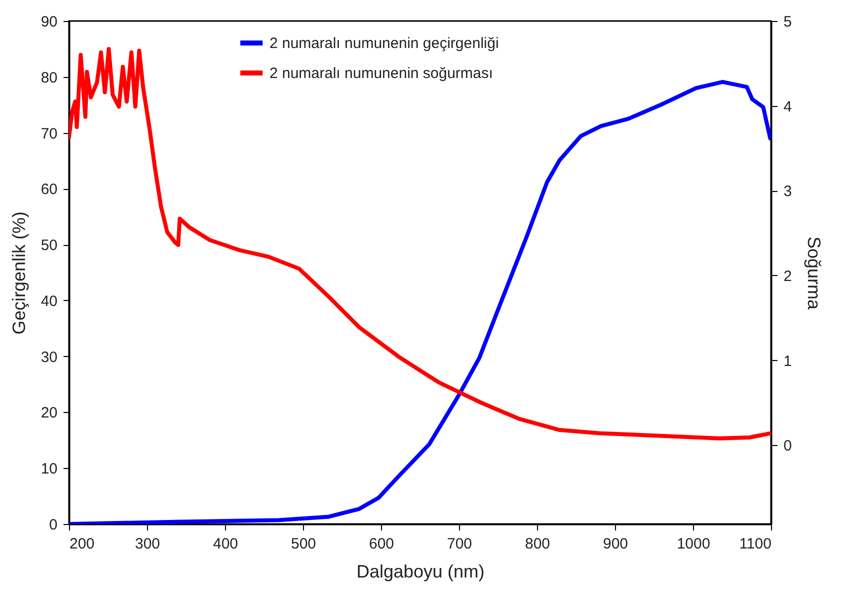 This screenshot has width=864, height=607. What do you see at coordinates (49, 133) in the screenshot?
I see `y-tick-label: 70` at bounding box center [49, 133].